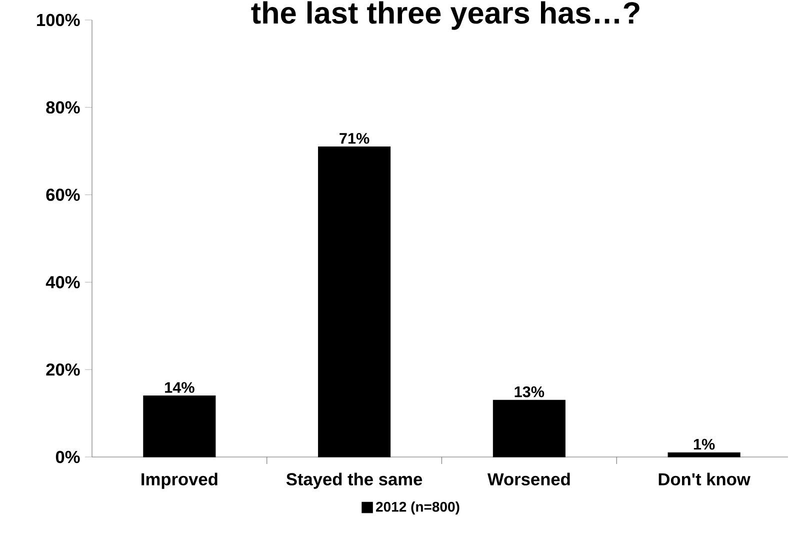 The width and height of the screenshot is (790, 534). I want to click on y-tick-label: 0%, so click(68, 457).